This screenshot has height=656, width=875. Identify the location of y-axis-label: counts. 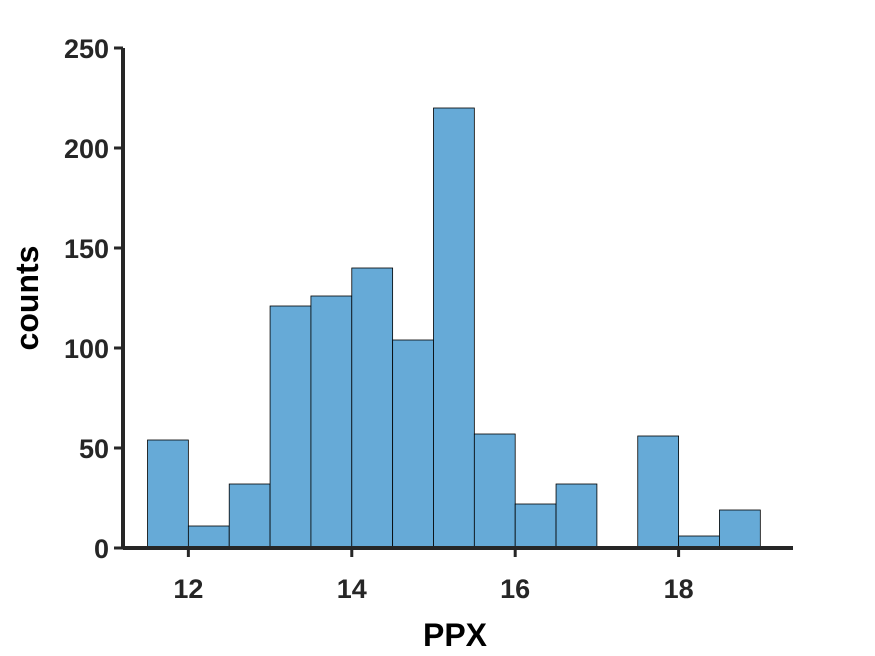
(27, 298).